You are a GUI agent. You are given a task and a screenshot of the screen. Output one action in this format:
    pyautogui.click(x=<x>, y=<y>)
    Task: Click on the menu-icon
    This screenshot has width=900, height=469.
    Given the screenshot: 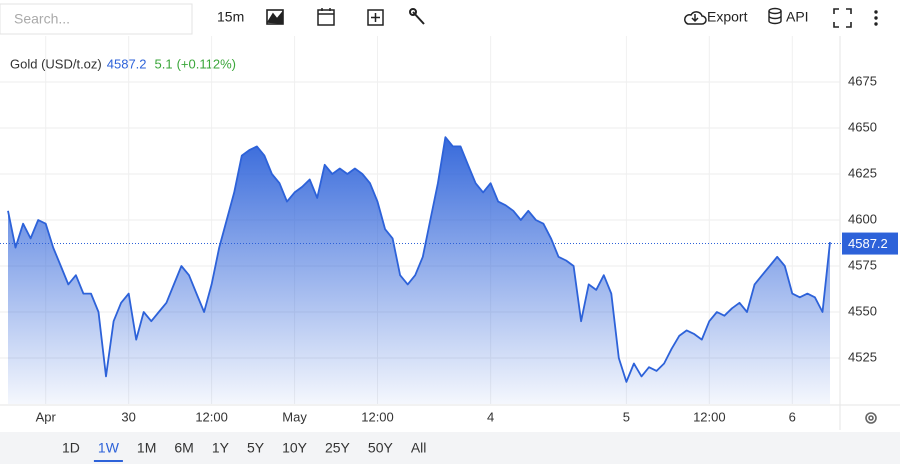 What is the action you would take?
    pyautogui.click(x=876, y=18)
    